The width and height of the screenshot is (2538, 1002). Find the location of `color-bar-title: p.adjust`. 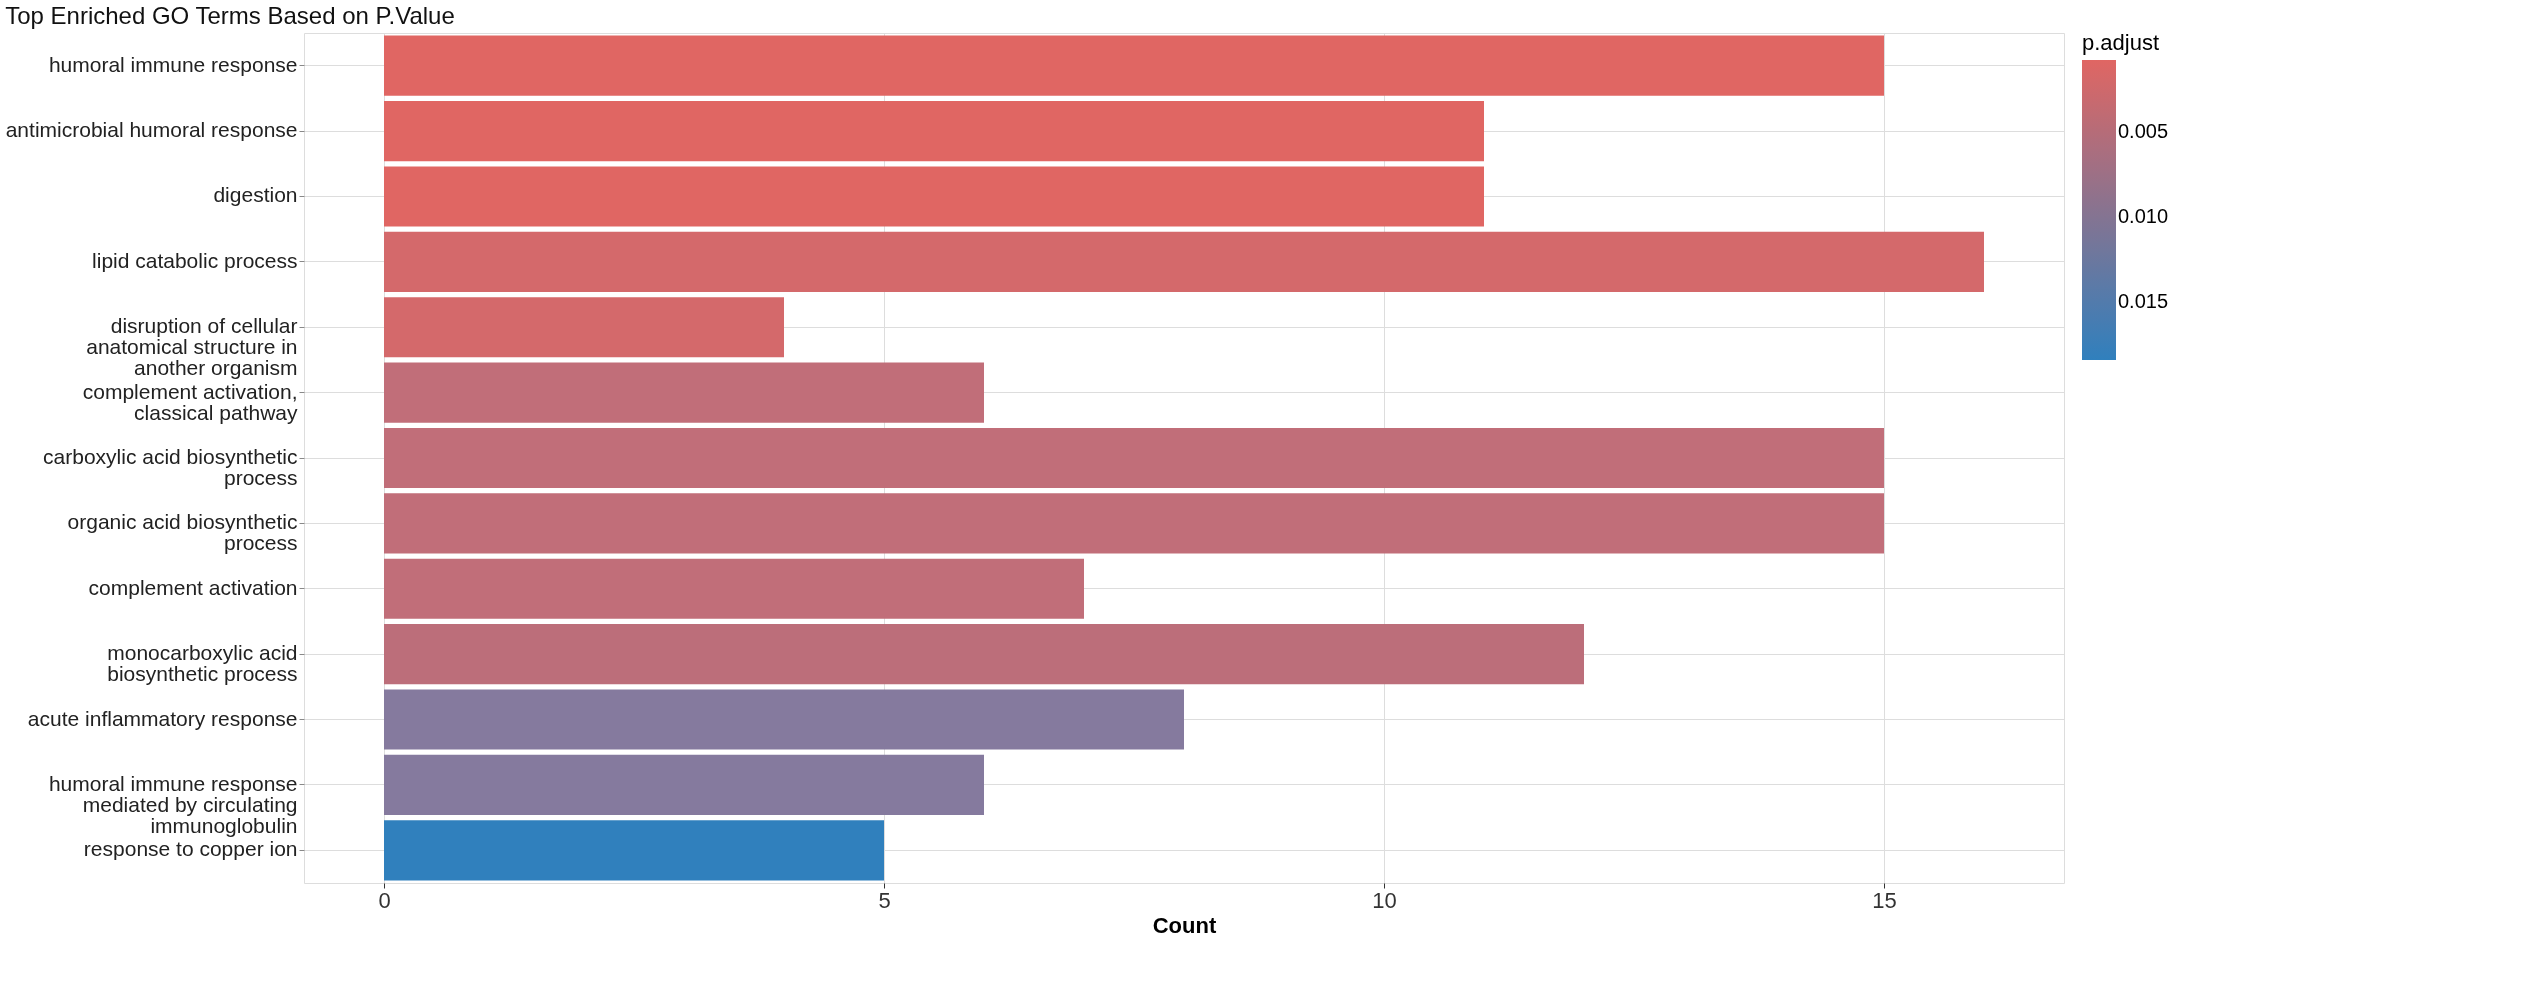

color-bar-title: p.adjust is located at coordinates (2121, 42).